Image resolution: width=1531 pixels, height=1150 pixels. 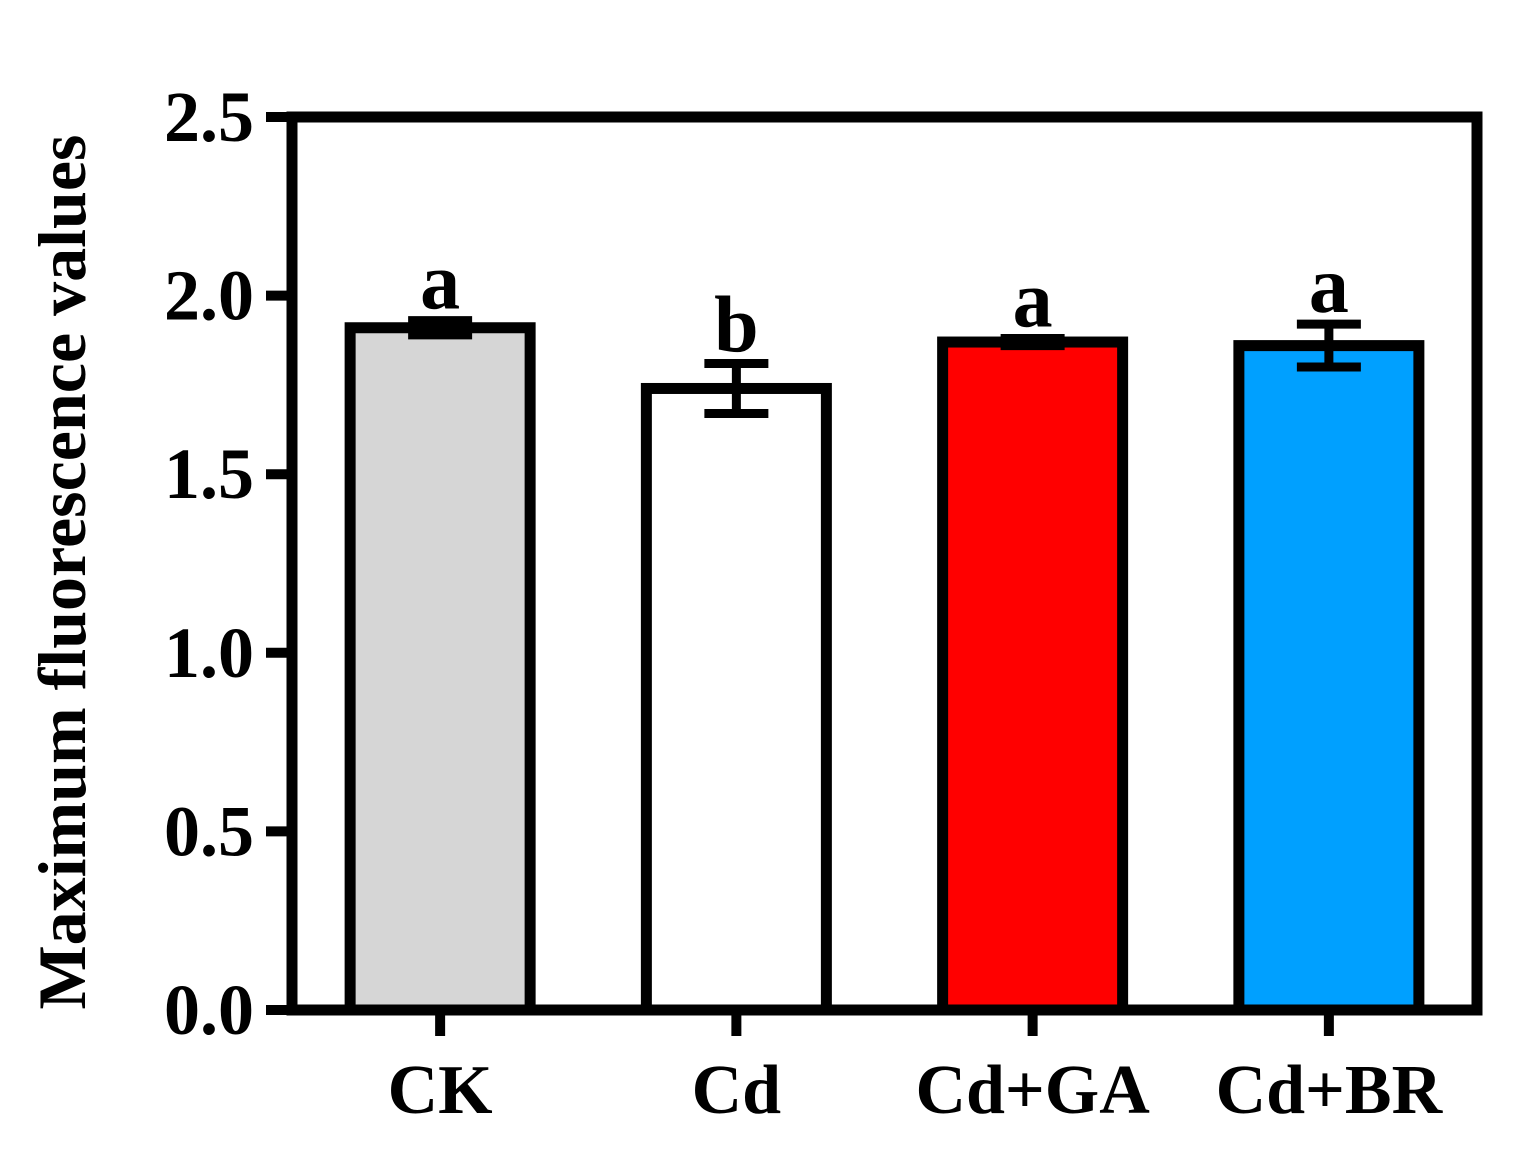 What do you see at coordinates (209, 117) in the screenshot?
I see `y-tick-label: 2.5` at bounding box center [209, 117].